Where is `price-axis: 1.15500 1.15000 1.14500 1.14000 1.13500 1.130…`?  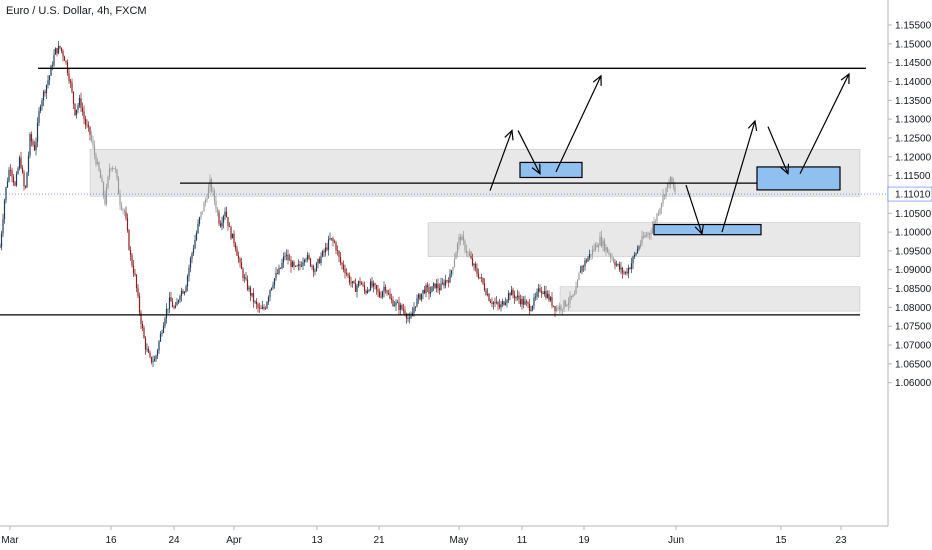
price-axis: 1.15500 1.15000 1.14500 1.14000 1.13500 1.130… is located at coordinates (910, 205).